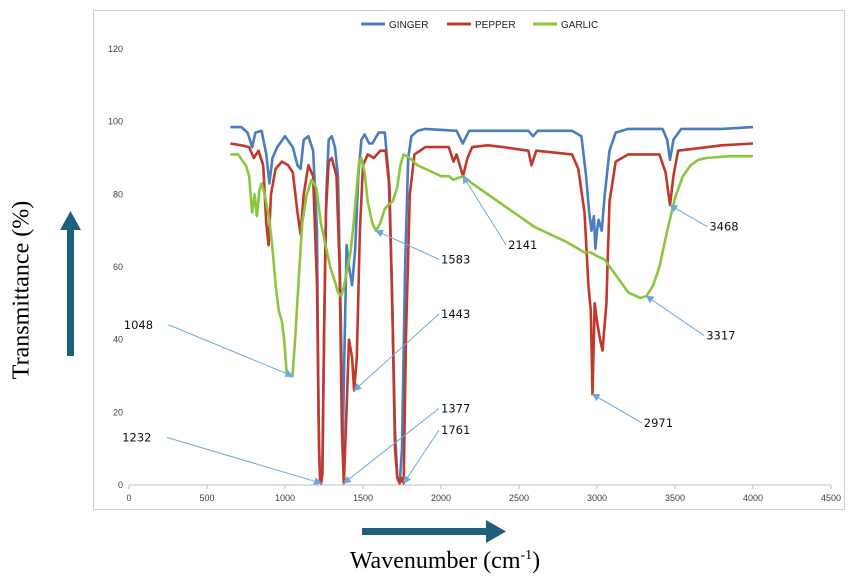 The image size is (849, 583). I want to click on x-axis-label-superscript: -1, so click(526, 555).